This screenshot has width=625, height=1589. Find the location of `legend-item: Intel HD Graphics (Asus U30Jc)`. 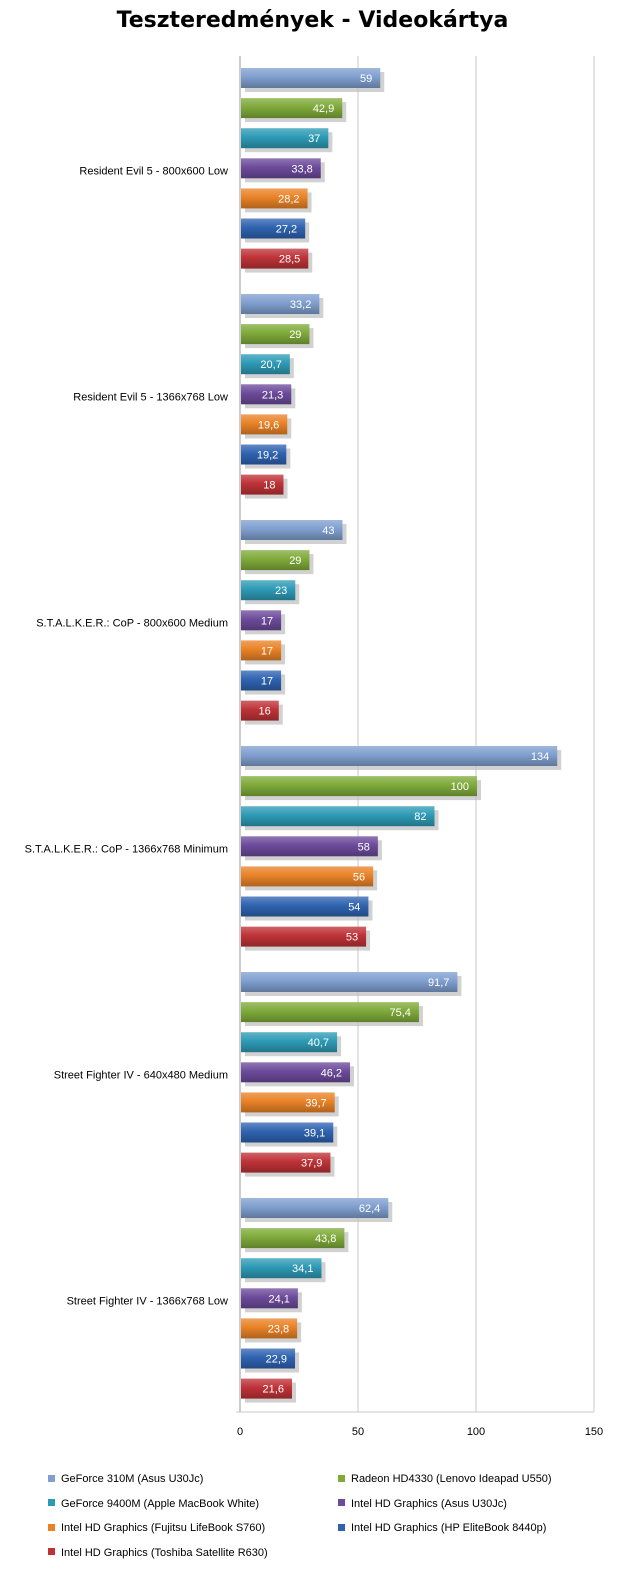

legend-item: Intel HD Graphics (Asus U30Jc) is located at coordinates (422, 1504).